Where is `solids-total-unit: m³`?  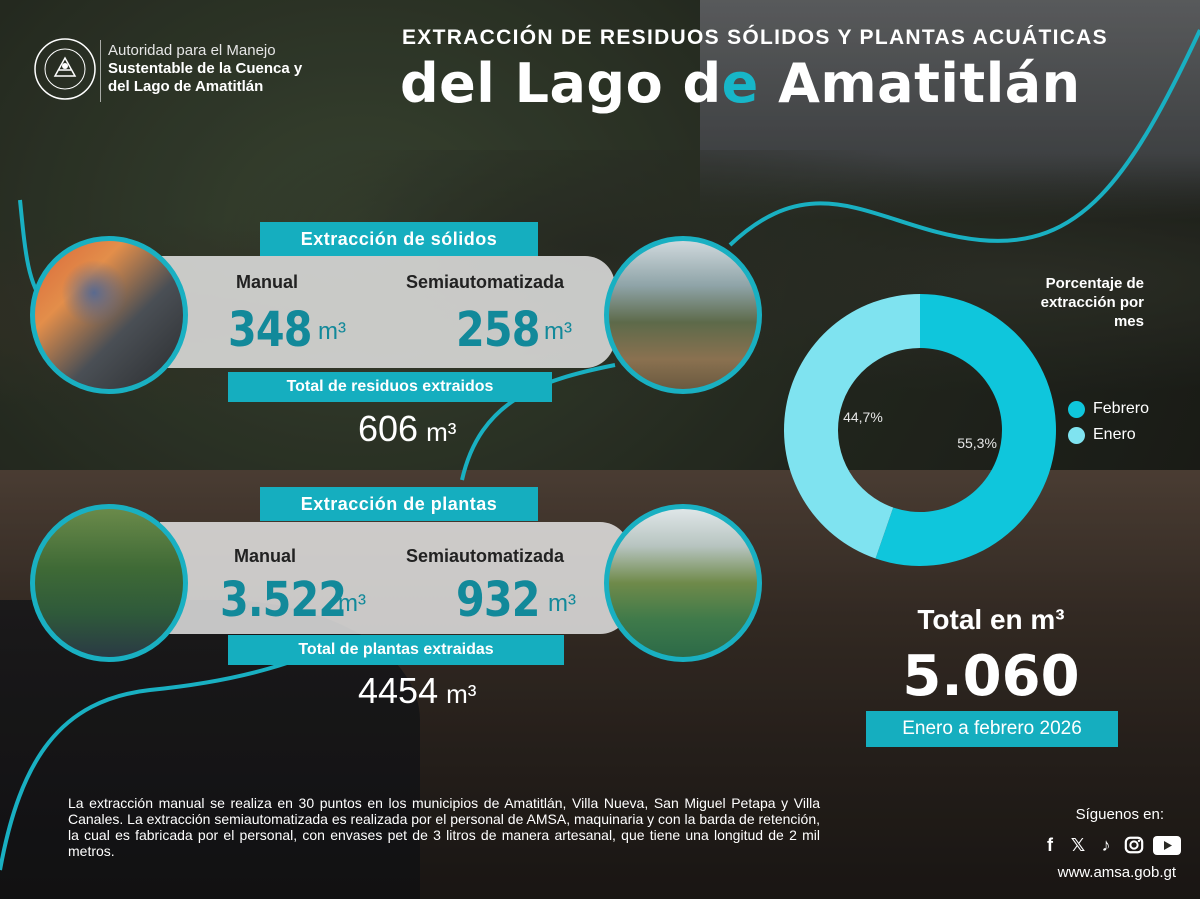 solids-total-unit: m³ is located at coordinates (441, 432).